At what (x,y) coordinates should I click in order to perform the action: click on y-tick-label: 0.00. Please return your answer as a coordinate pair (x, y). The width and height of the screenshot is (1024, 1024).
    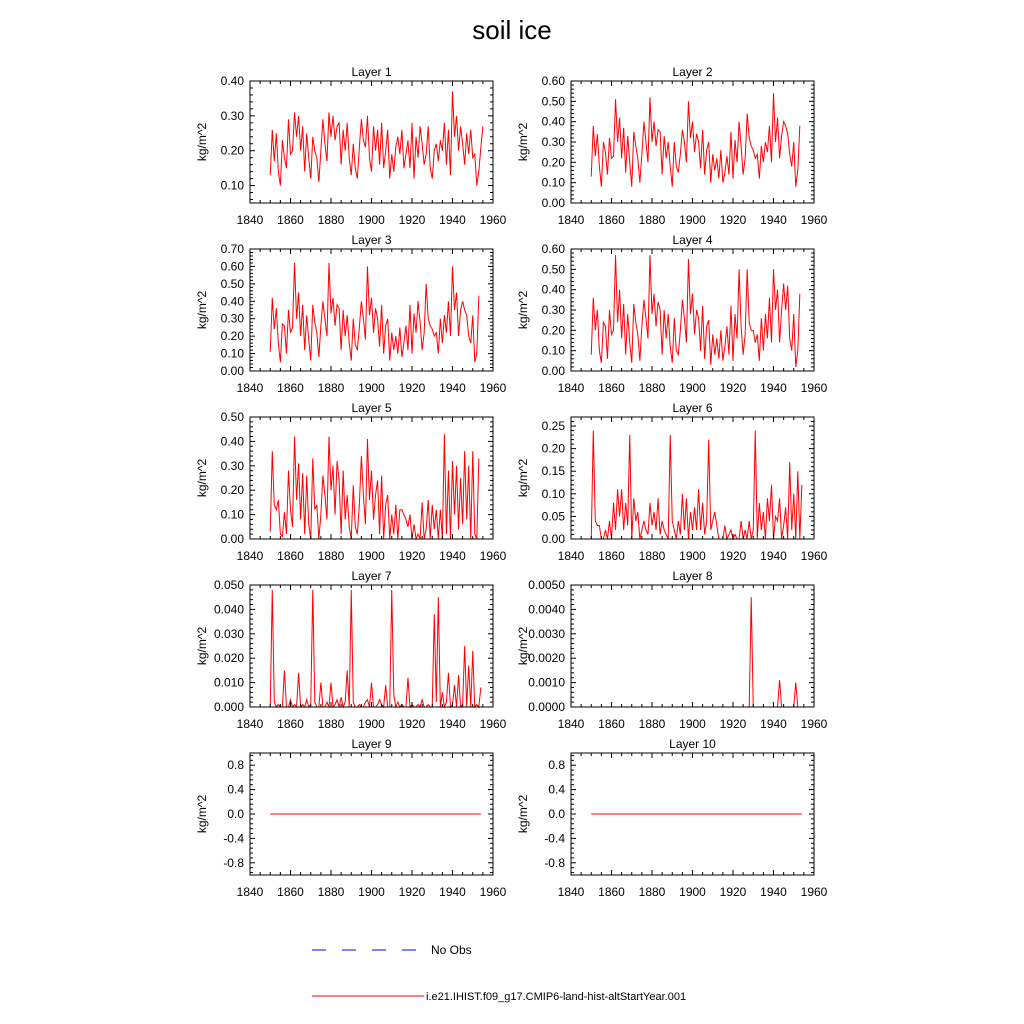
    Looking at the image, I should click on (554, 203).